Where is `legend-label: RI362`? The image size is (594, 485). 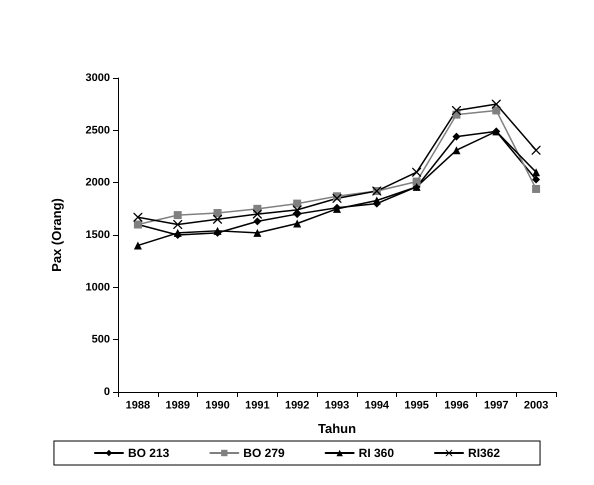
legend-label: RI362 is located at coordinates (484, 453).